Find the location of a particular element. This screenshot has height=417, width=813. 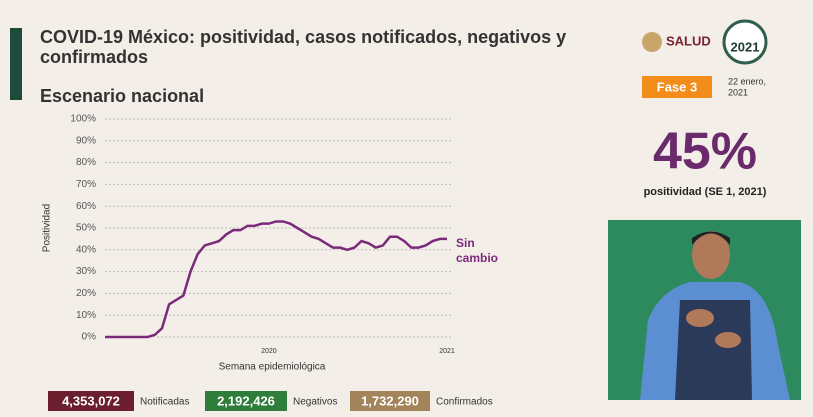

x-tick-label: 2021 is located at coordinates (447, 351).